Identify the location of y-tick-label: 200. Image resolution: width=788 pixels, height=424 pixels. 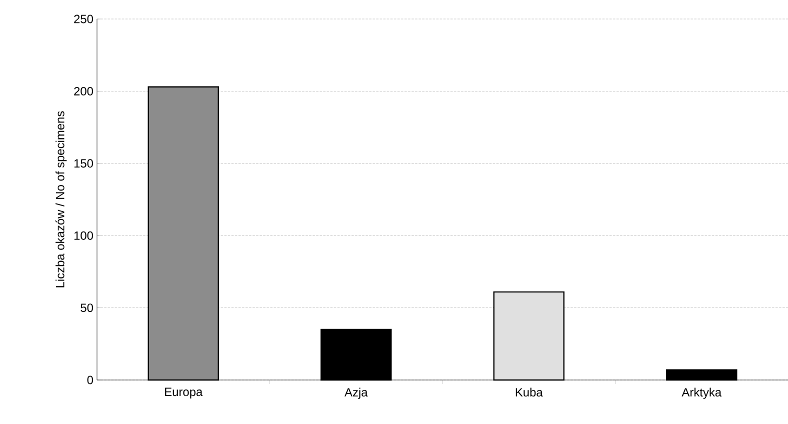
(84, 91).